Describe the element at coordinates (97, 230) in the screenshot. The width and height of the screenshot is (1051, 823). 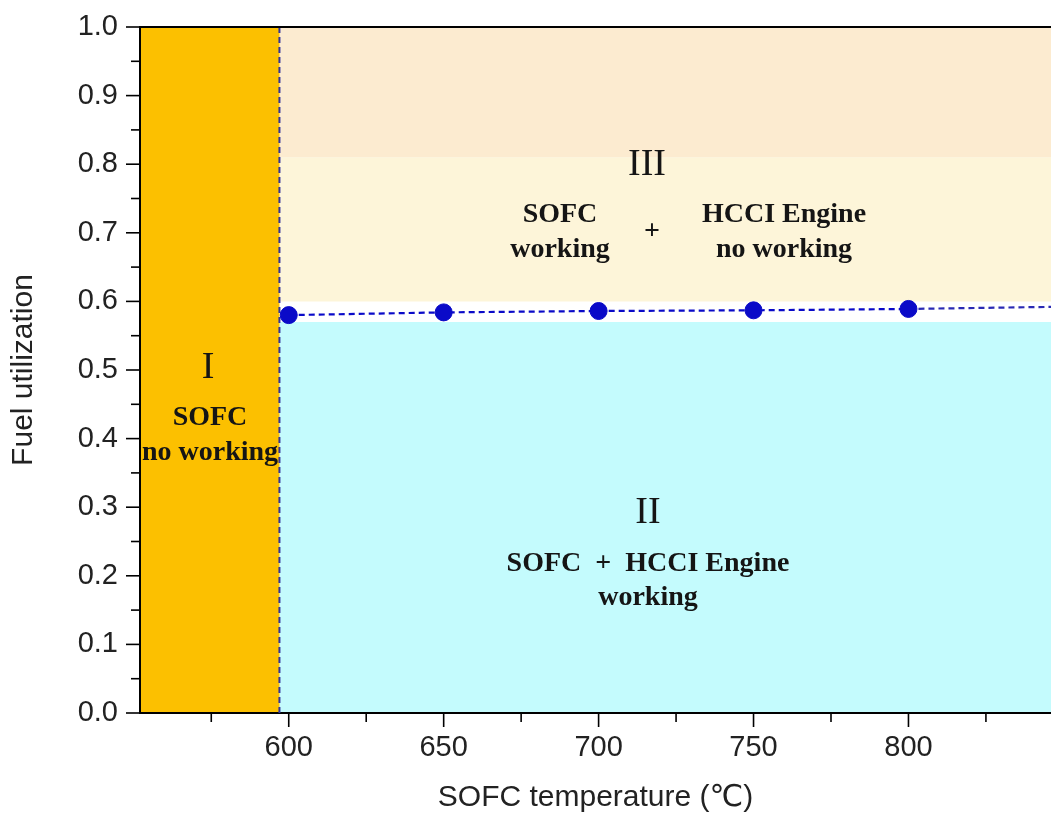
I see `y-tick-label: 0.7` at that location.